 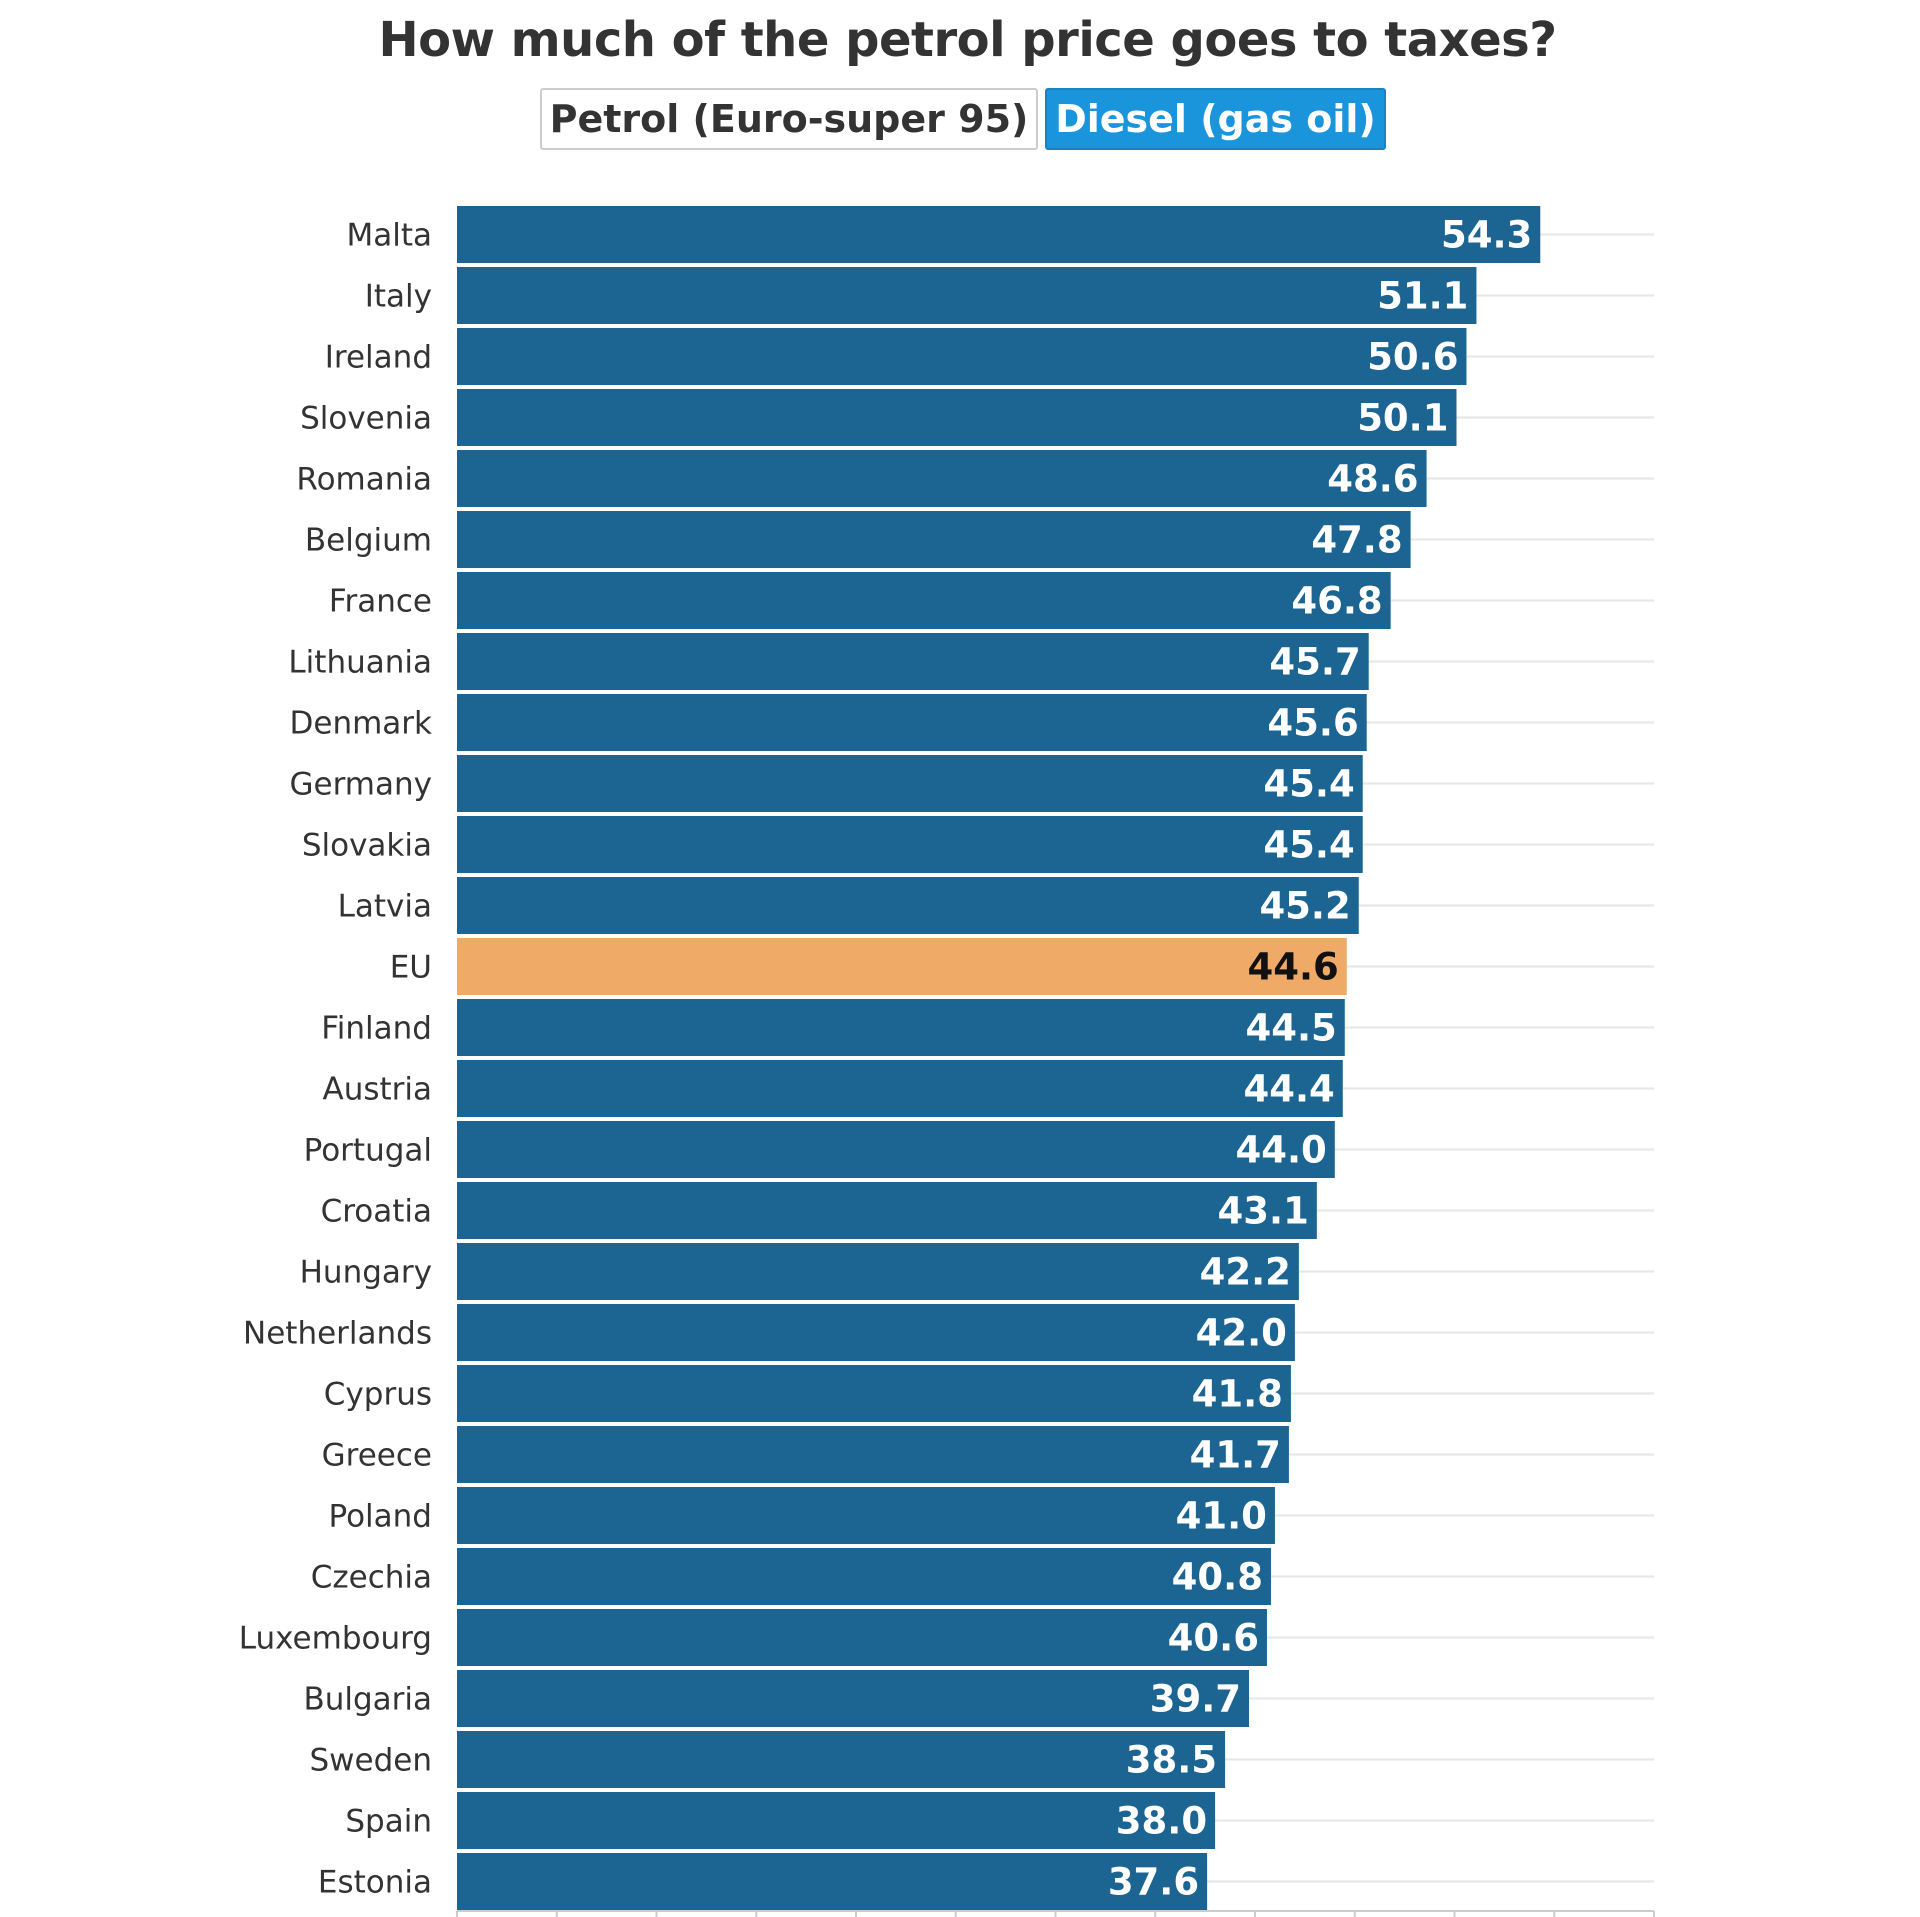 I want to click on bar-austria, so click(x=900, y=1088).